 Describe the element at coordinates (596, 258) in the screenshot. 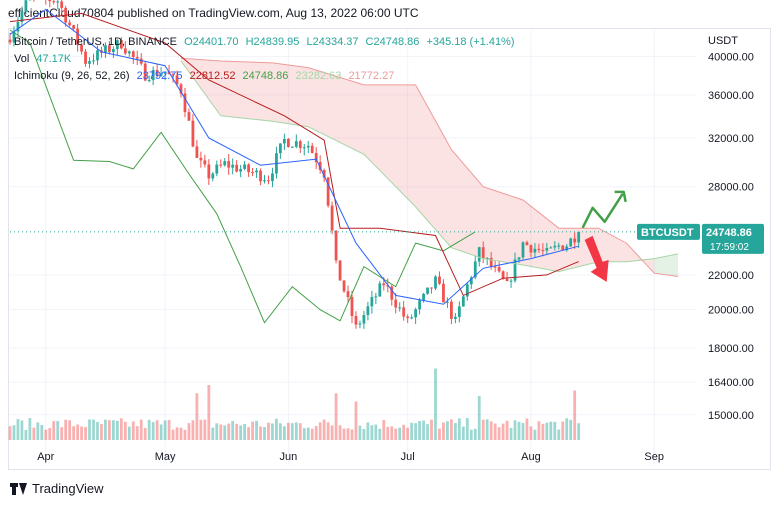

I see `arrow-down-icon` at that location.